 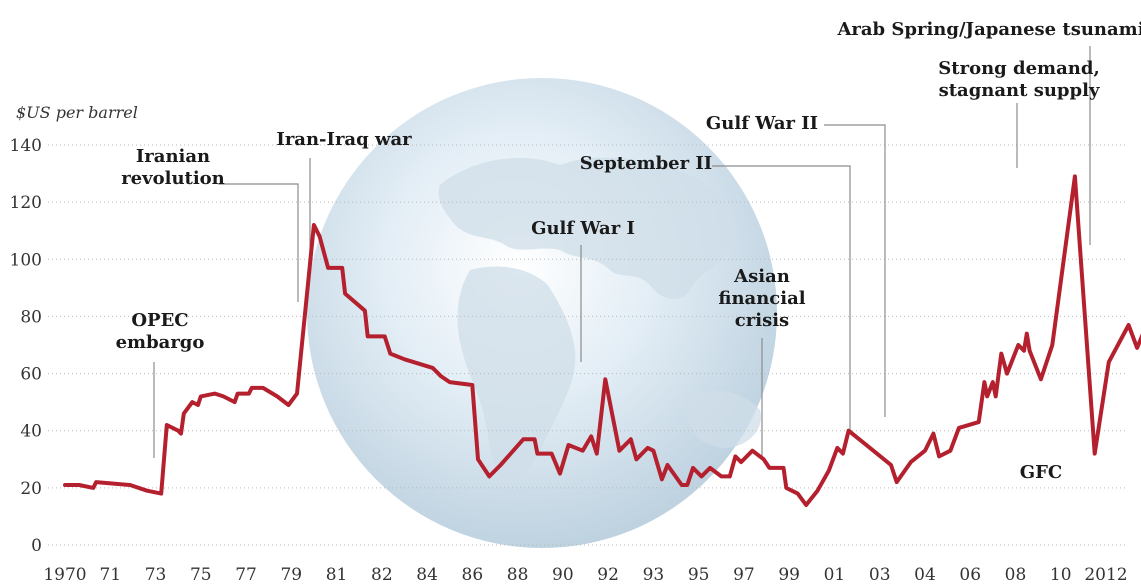 I want to click on annotation-line: Iran-Iraq war, so click(x=344, y=139).